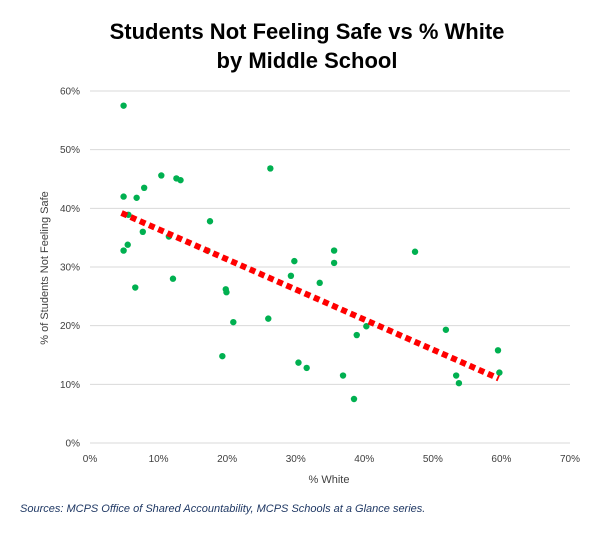 This screenshot has width=600, height=533. I want to click on y-tick-label: 30%, so click(70, 268).